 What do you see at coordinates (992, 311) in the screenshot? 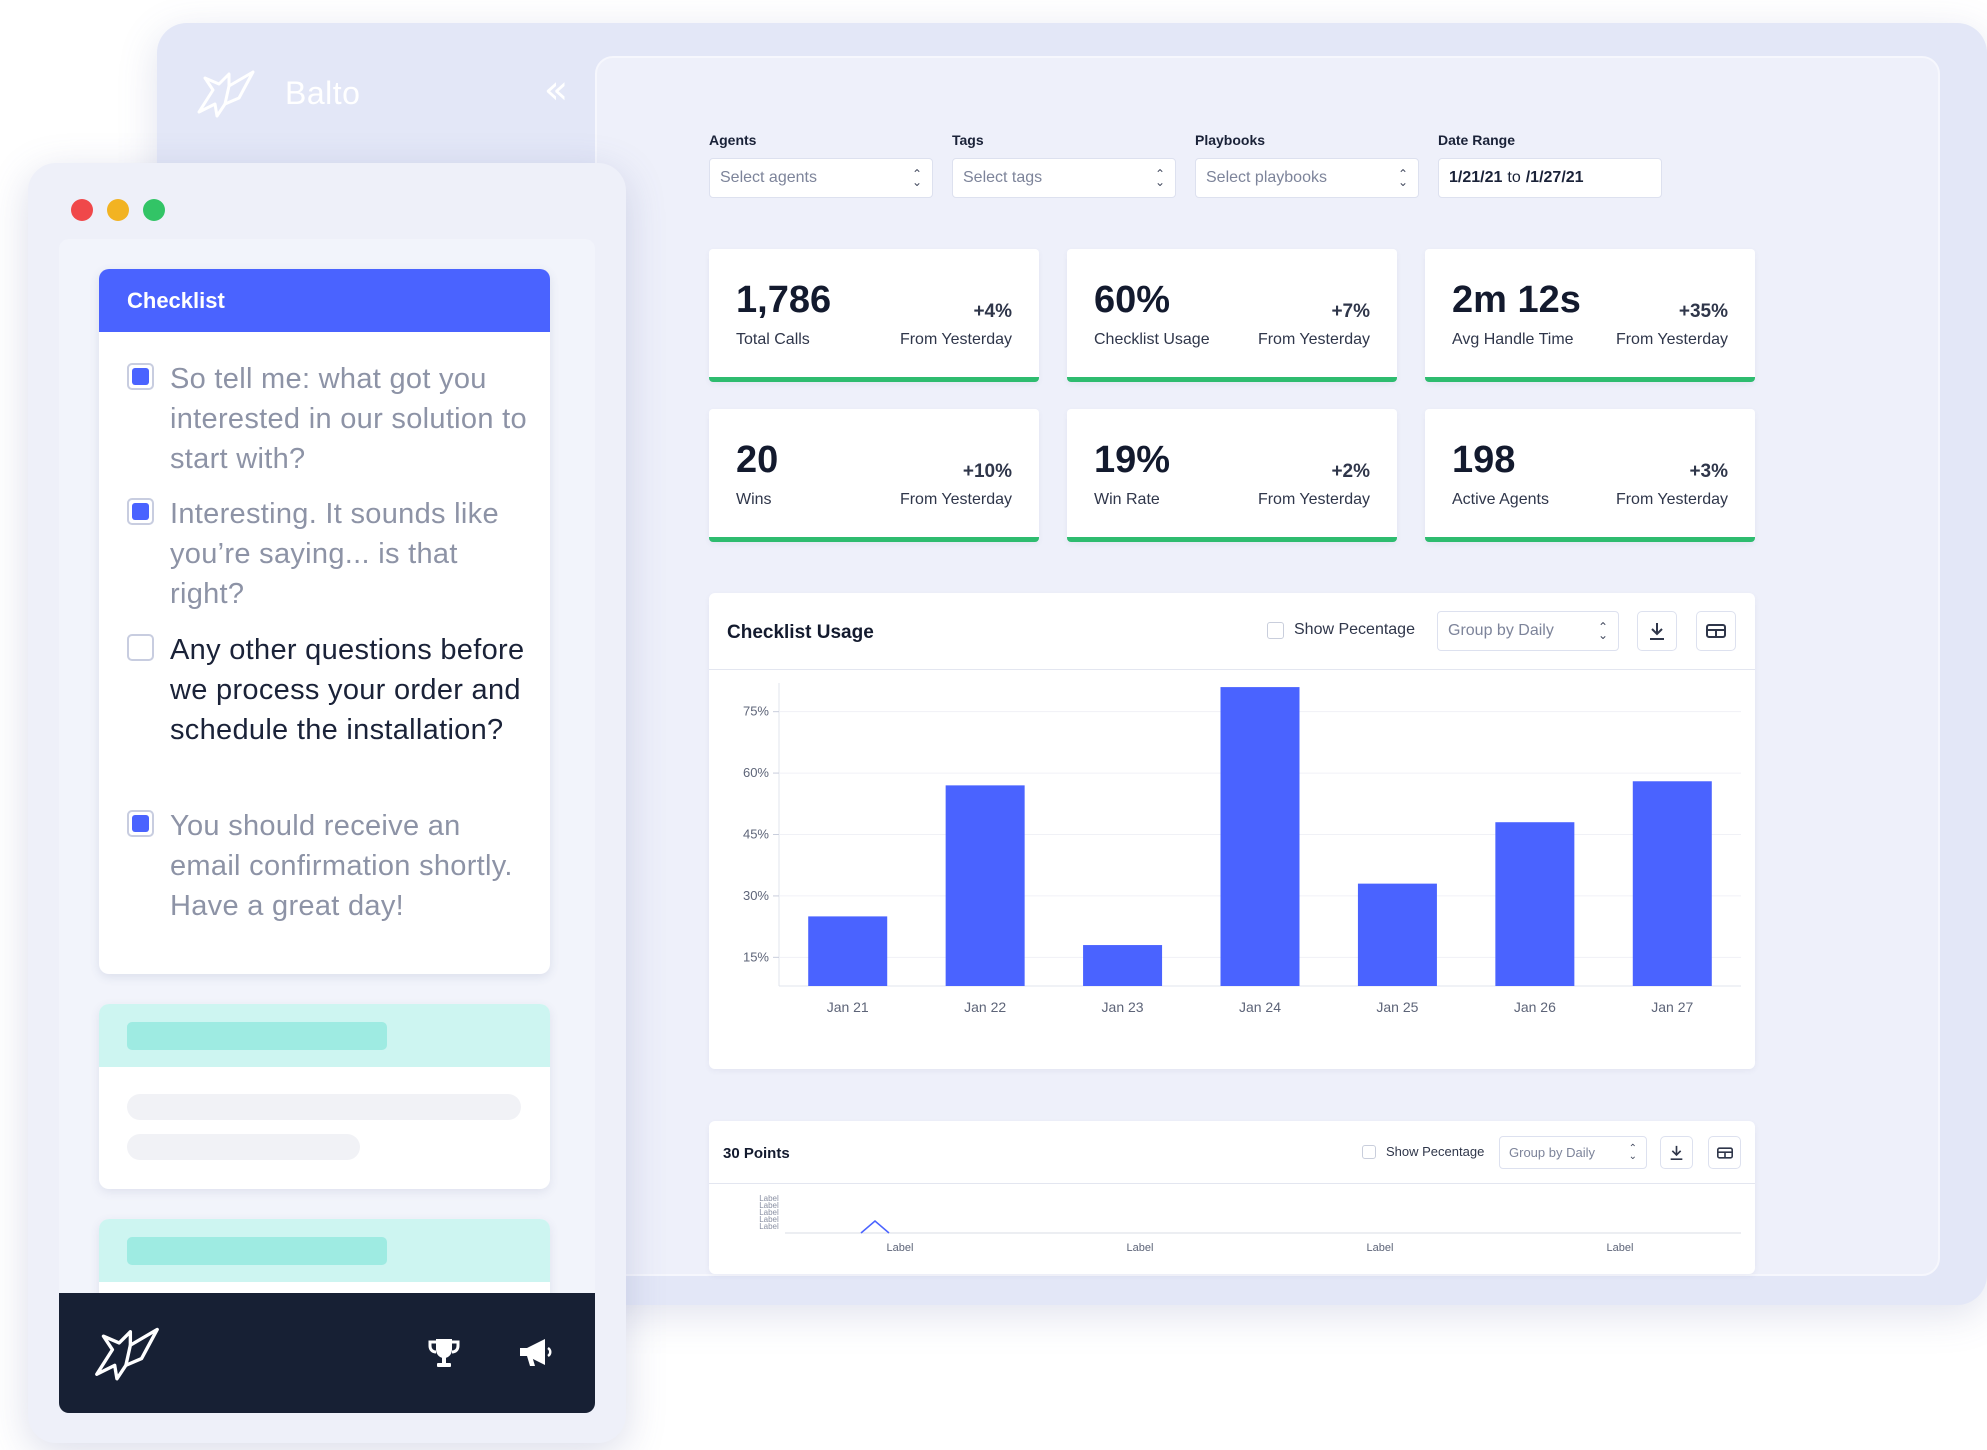
I see `stat-delta: +4%` at bounding box center [992, 311].